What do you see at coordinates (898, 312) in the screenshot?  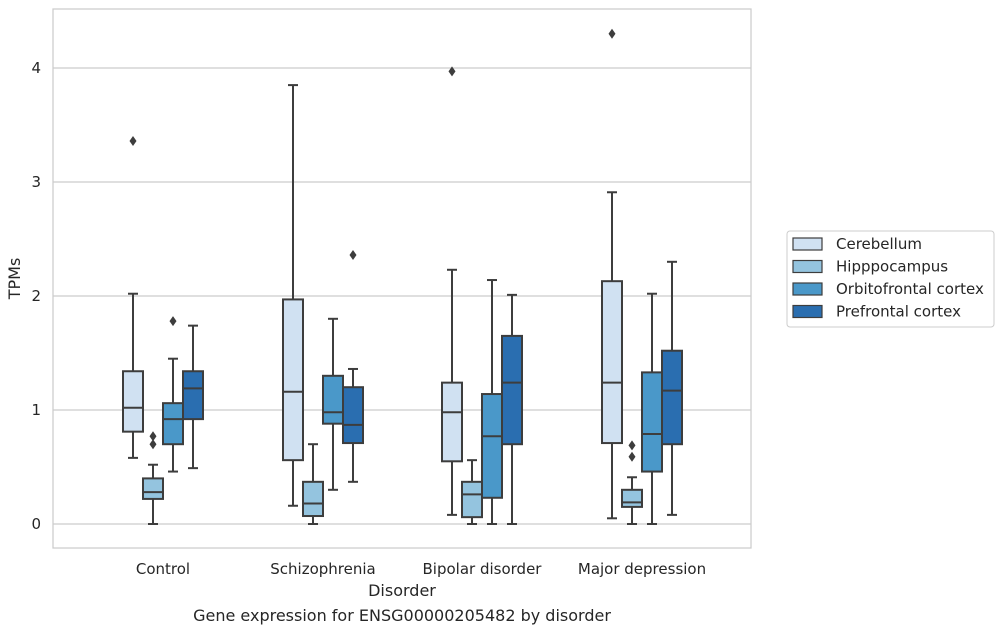 I see `legend-label: Prefrontal cortex` at bounding box center [898, 312].